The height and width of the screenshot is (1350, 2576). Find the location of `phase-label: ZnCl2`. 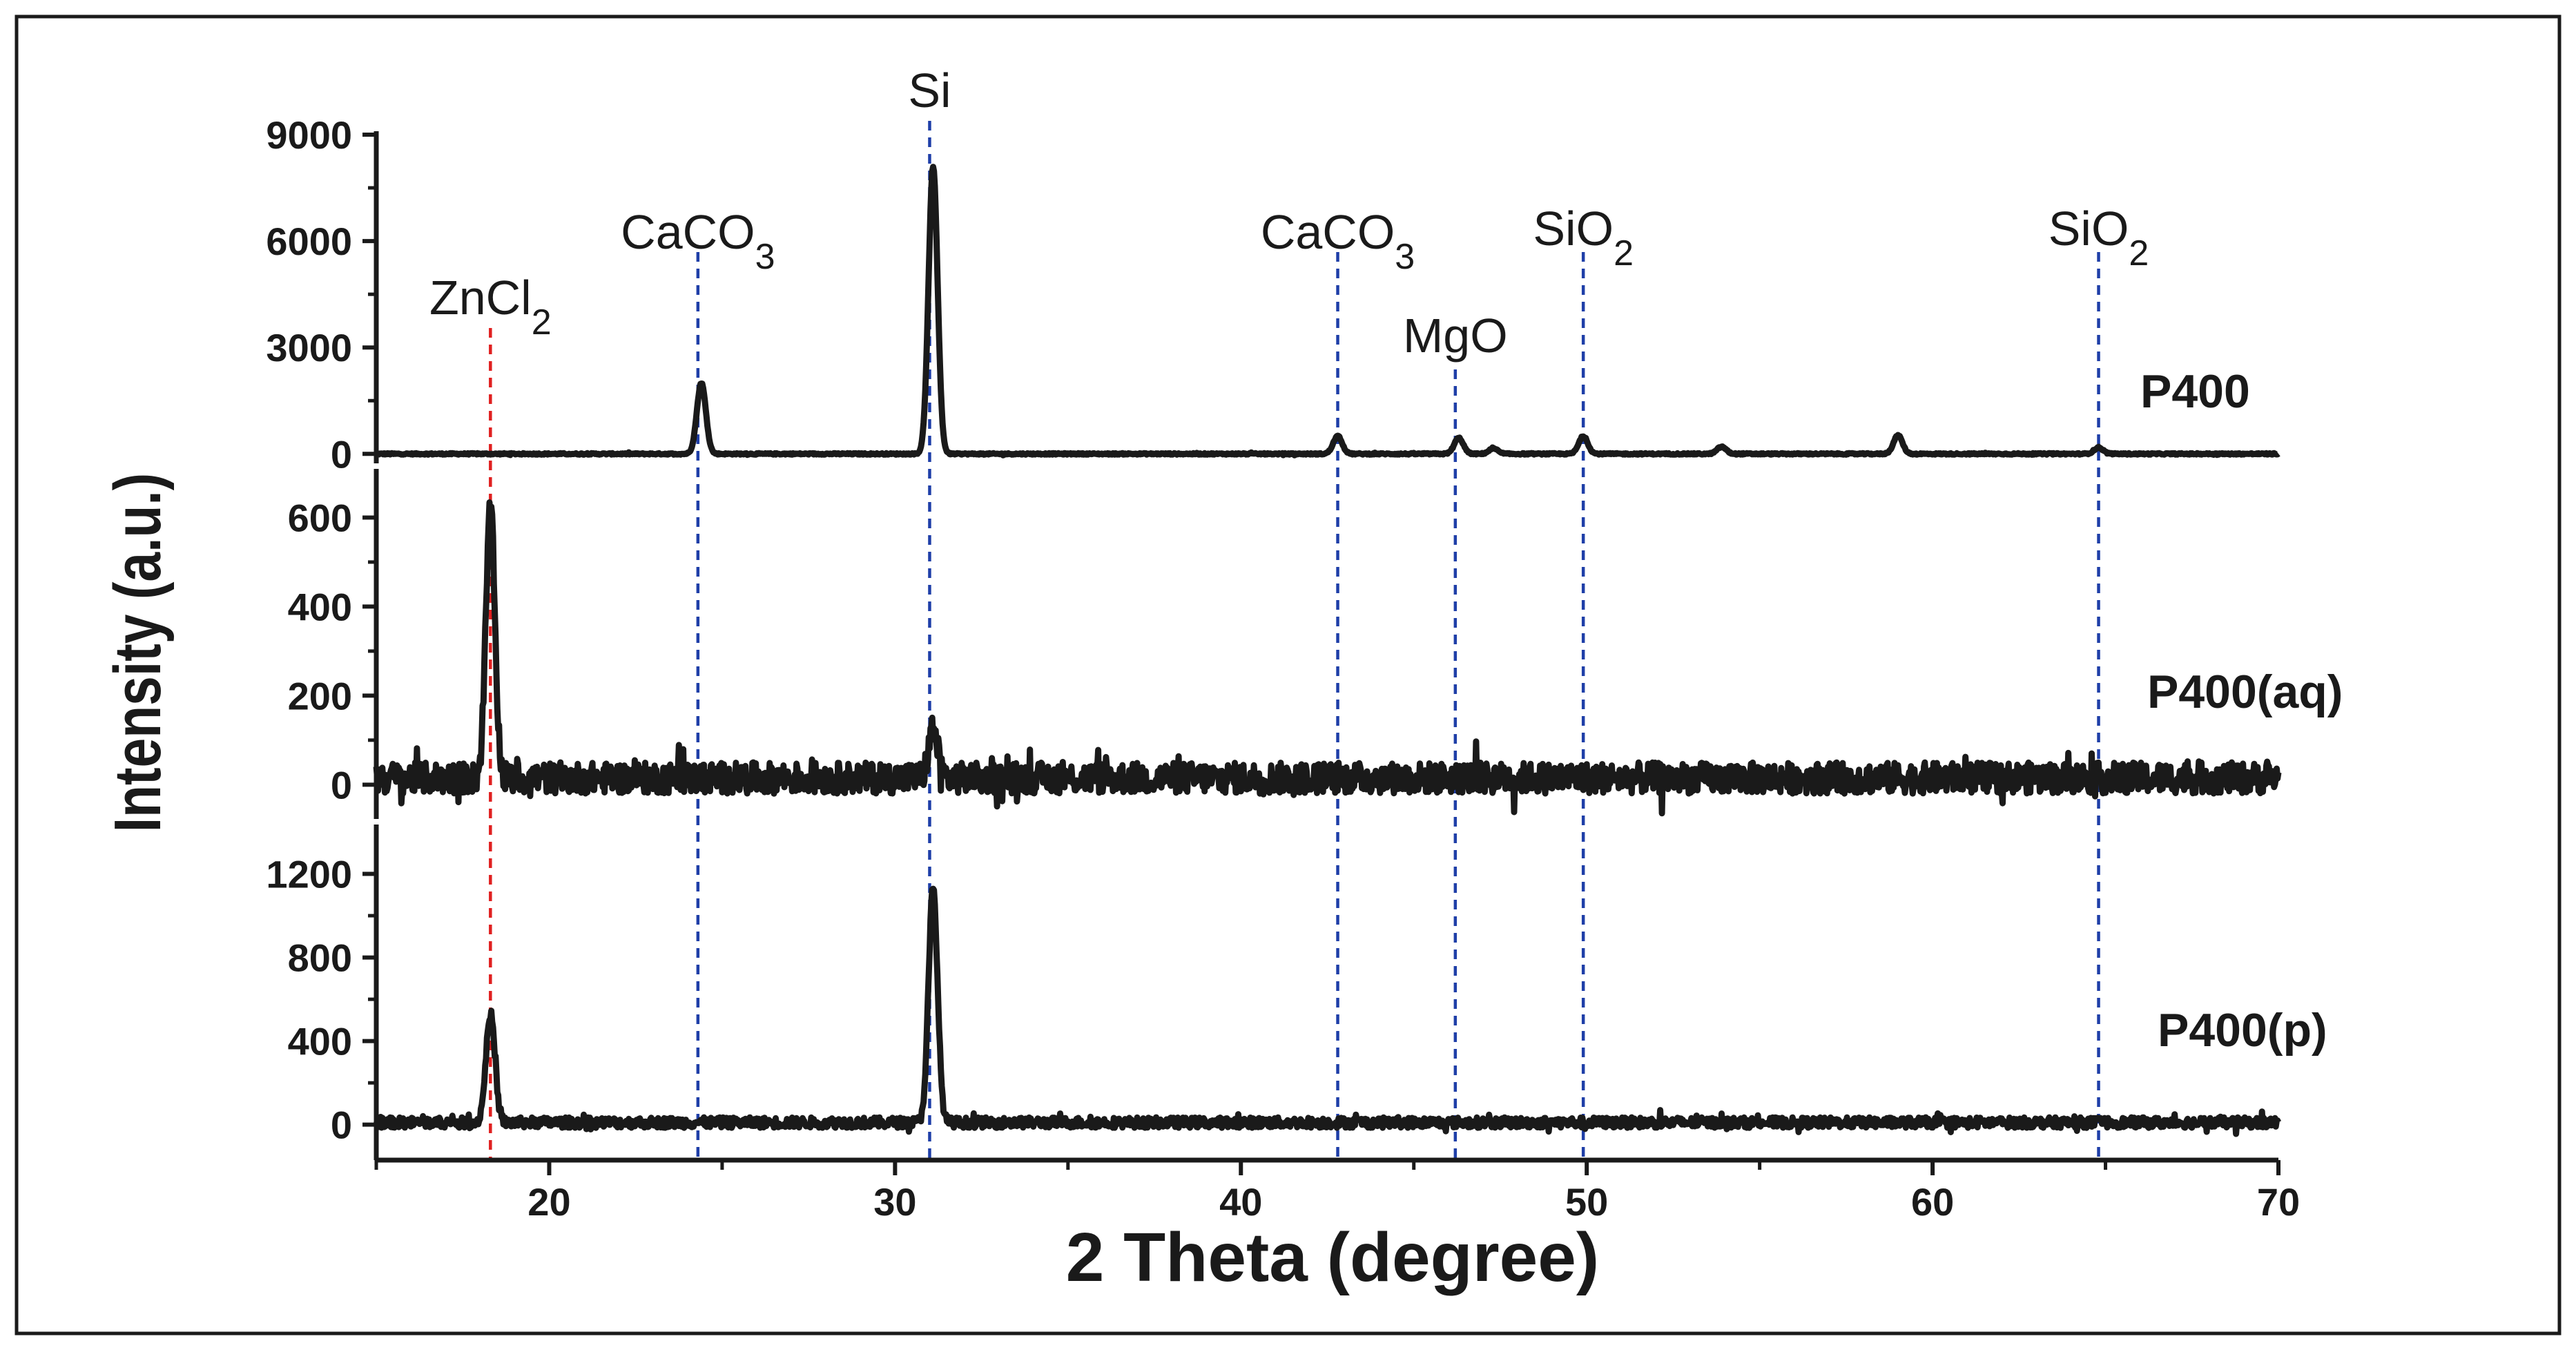

phase-label: ZnCl2 is located at coordinates (491, 307).